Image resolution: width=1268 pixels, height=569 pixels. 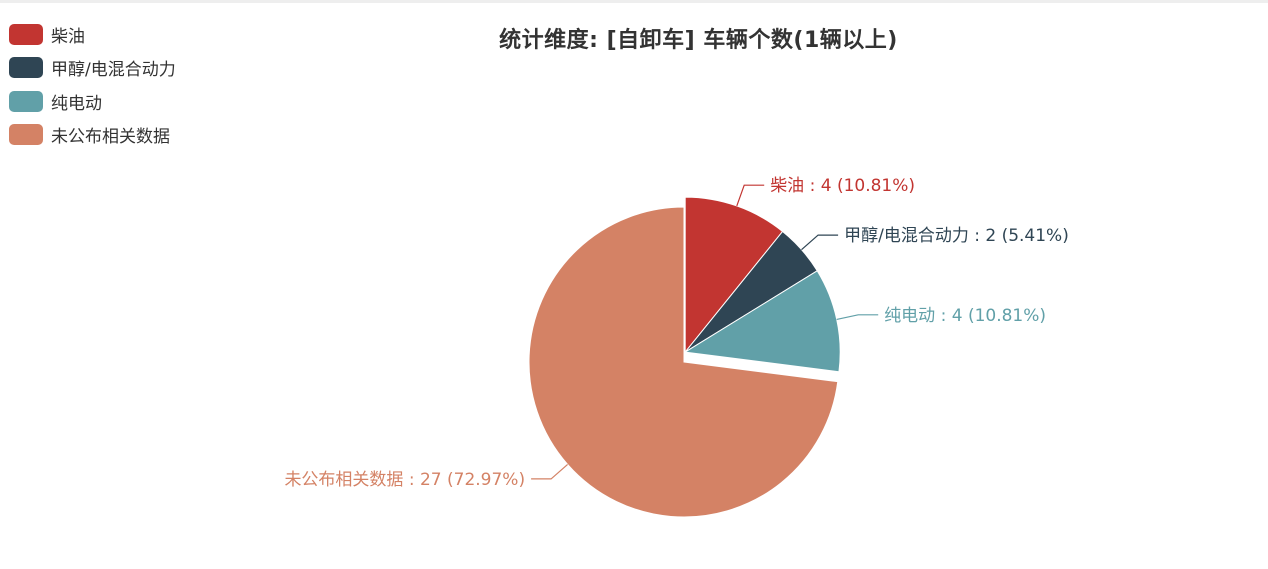 I want to click on leader-line-undisclosed, so click(x=549, y=471).